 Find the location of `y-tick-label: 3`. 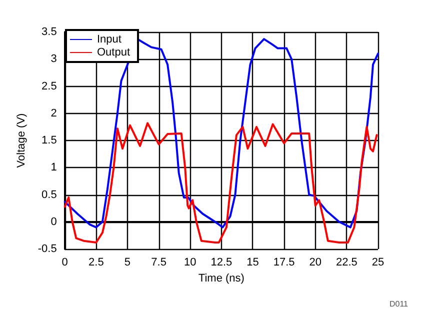

y-tick-label: 3 is located at coordinates (53, 59).